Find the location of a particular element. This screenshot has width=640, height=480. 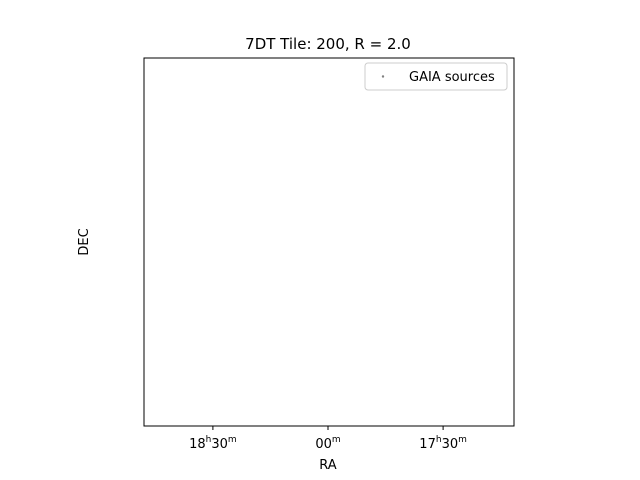

chart-title: 7DT Tile: 200, R = 2.0 is located at coordinates (328, 44).